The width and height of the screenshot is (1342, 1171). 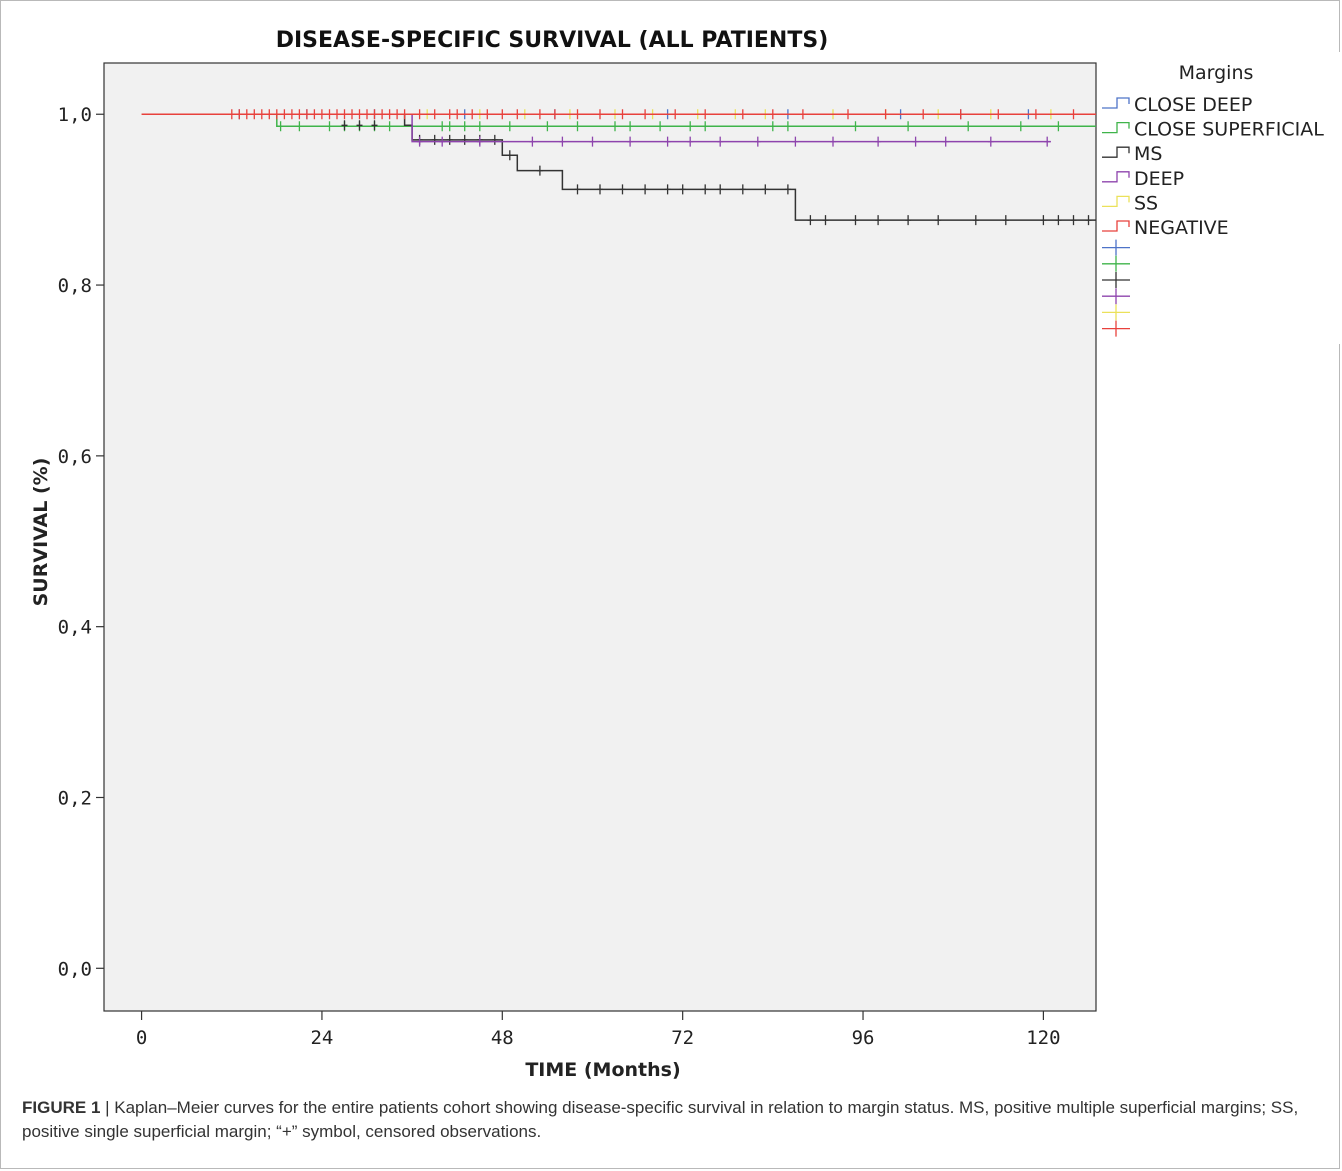 What do you see at coordinates (1116, 280) in the screenshot?
I see `legend-censor-ms` at bounding box center [1116, 280].